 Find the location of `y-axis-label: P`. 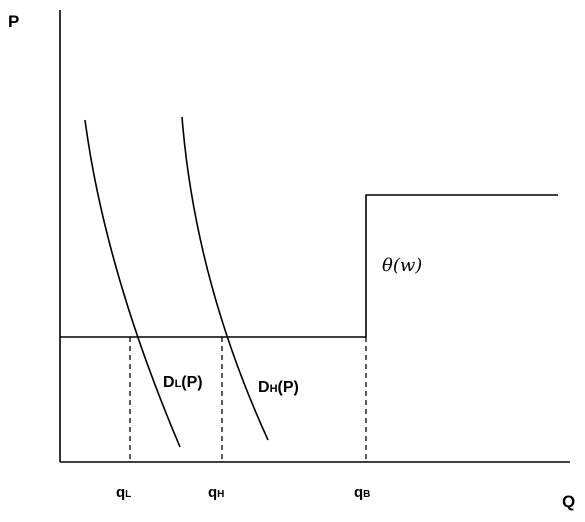

y-axis-label: P is located at coordinates (13, 21).